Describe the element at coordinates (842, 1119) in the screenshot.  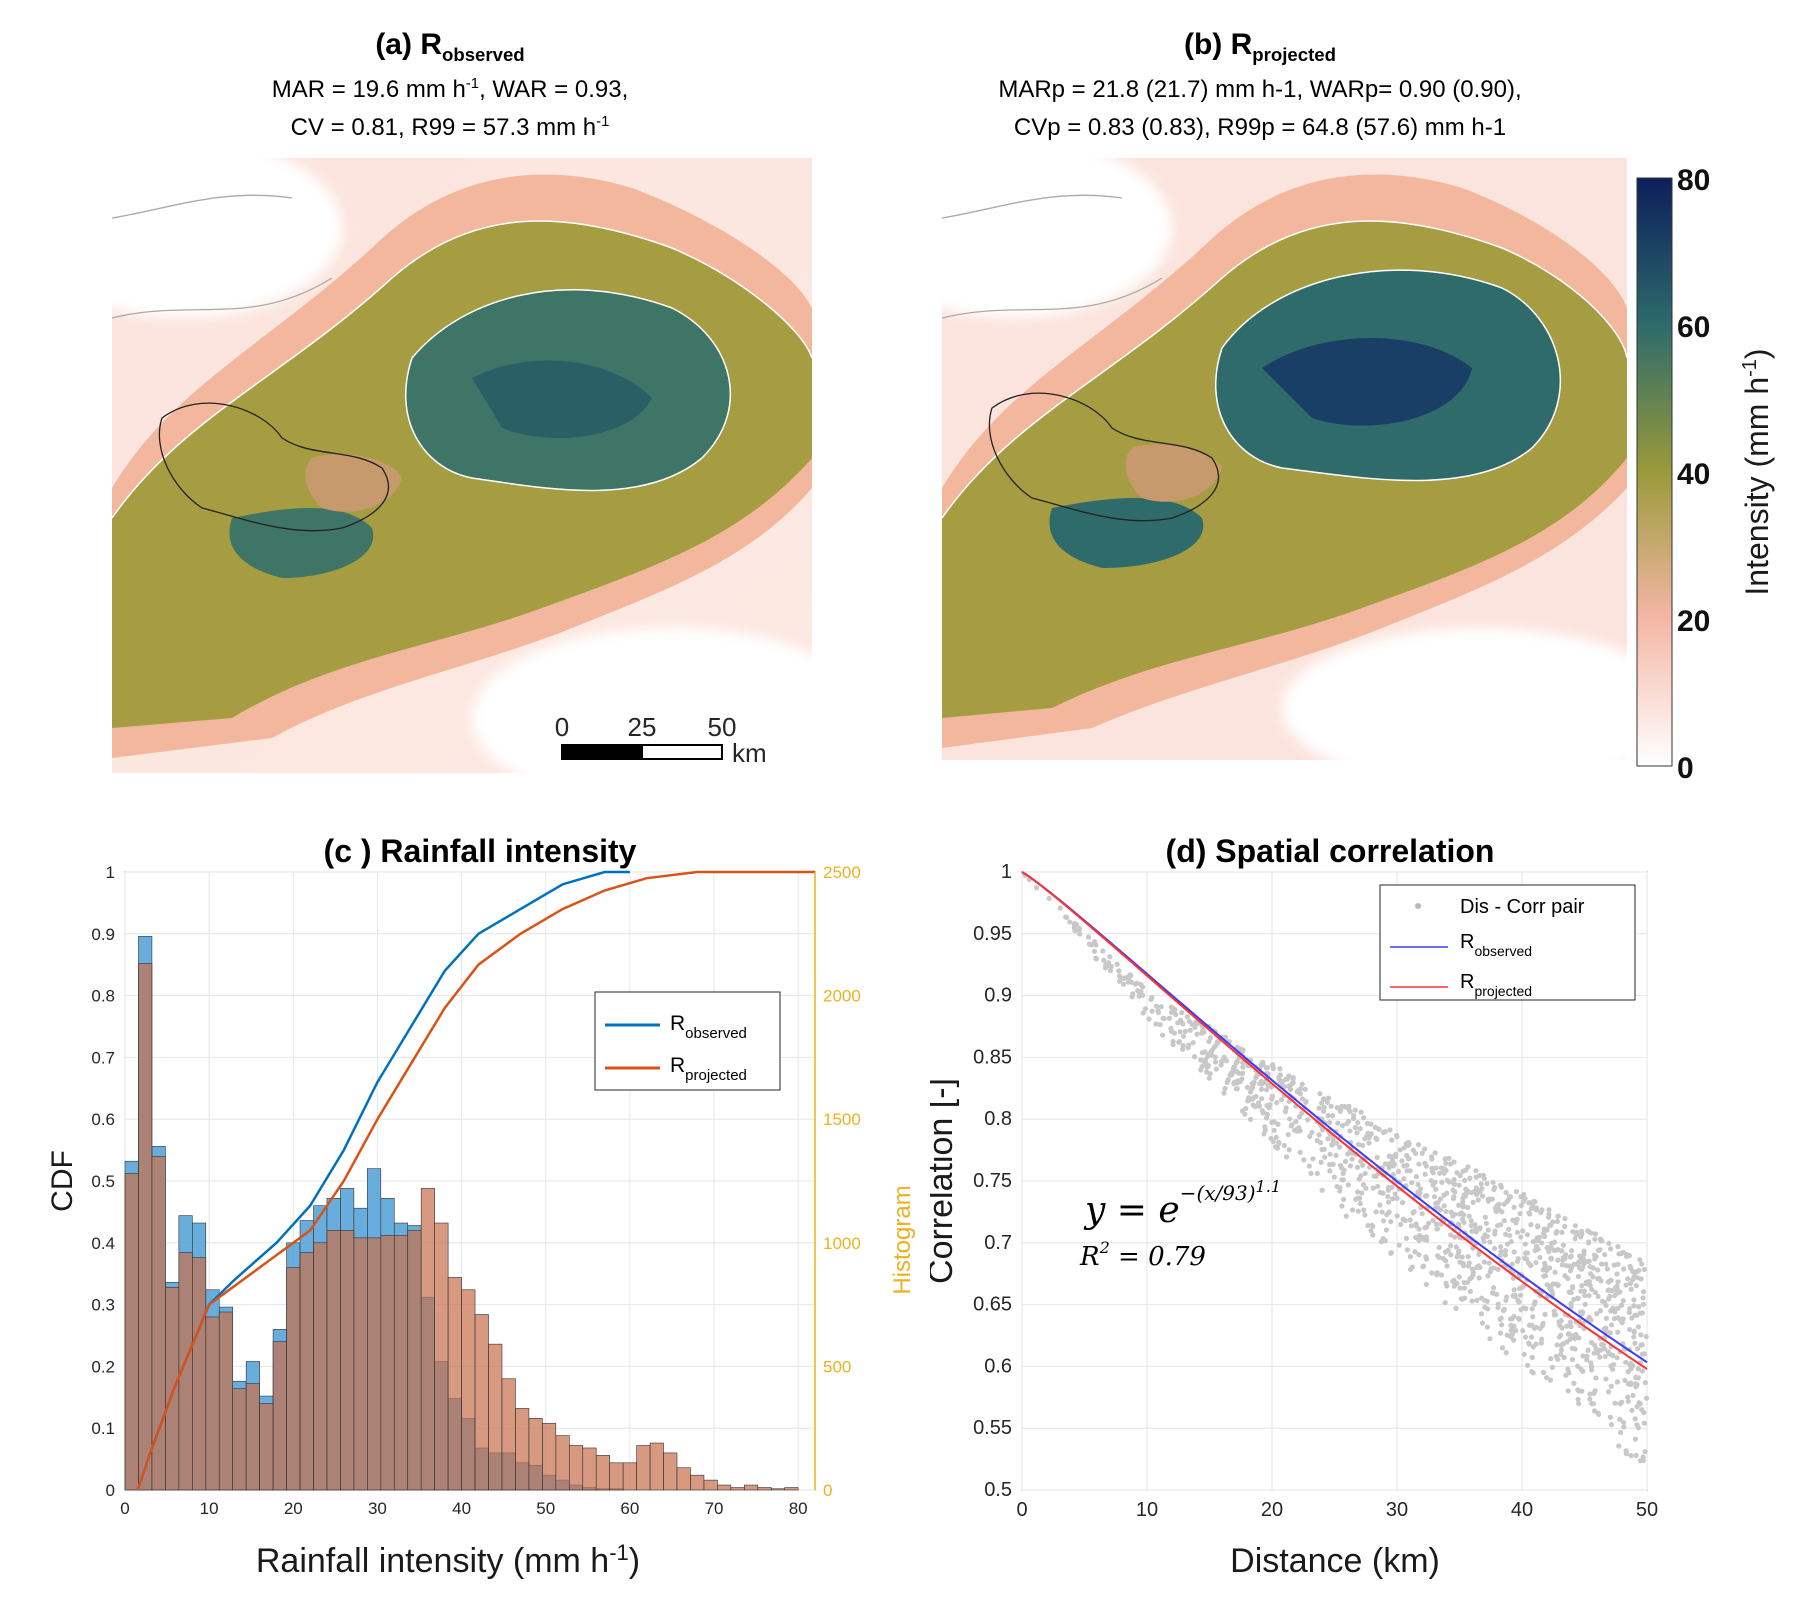
I see `chart-c-y2tick-label: 1500` at that location.